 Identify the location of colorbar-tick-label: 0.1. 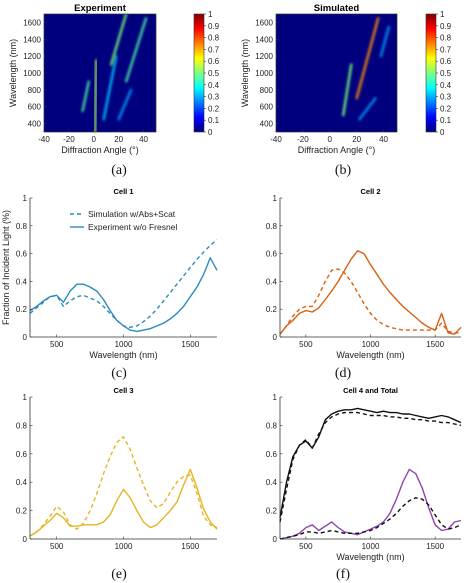
(214, 120).